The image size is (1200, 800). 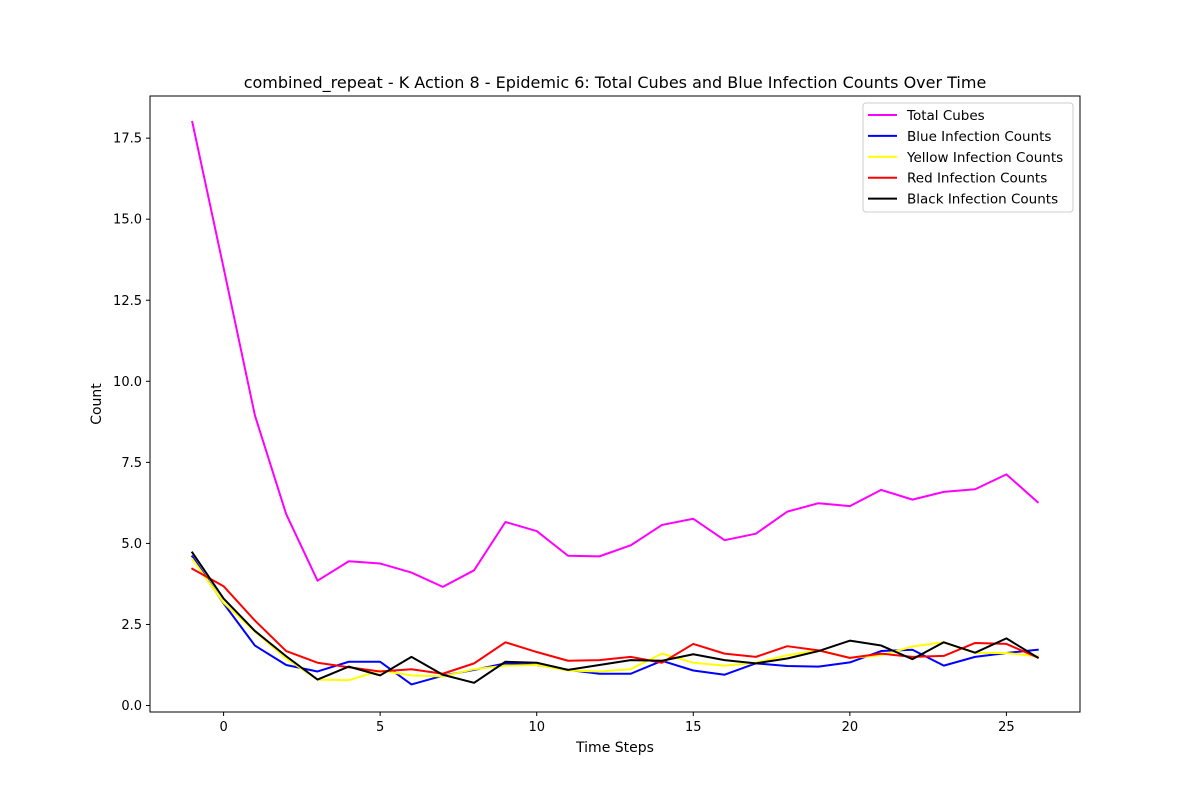 I want to click on x-tick-label: 15, so click(x=693, y=727).